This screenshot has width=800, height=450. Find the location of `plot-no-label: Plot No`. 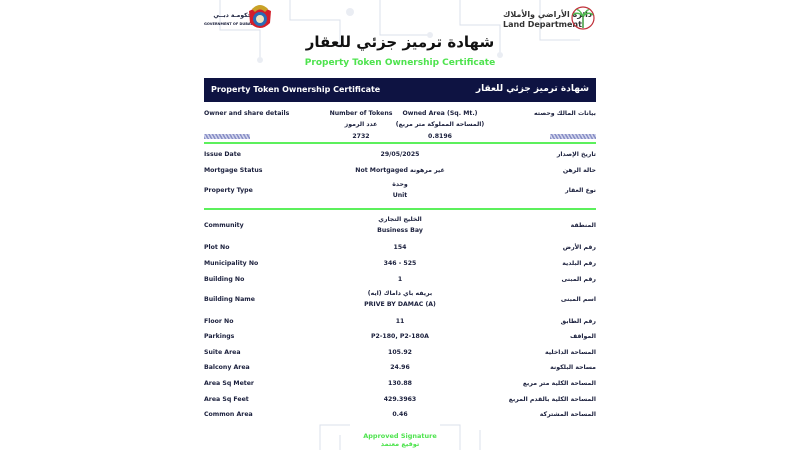

plot-no-label: Plot No is located at coordinates (217, 247).